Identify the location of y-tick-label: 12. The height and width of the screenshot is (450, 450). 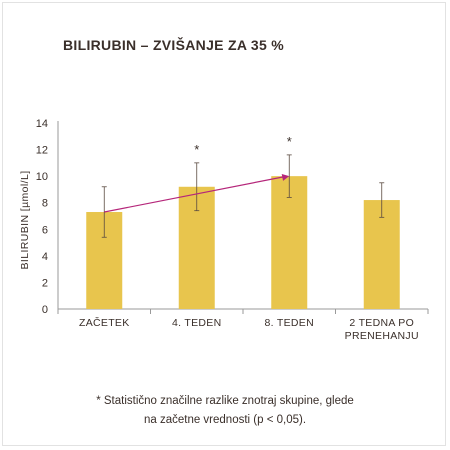
(42, 151).